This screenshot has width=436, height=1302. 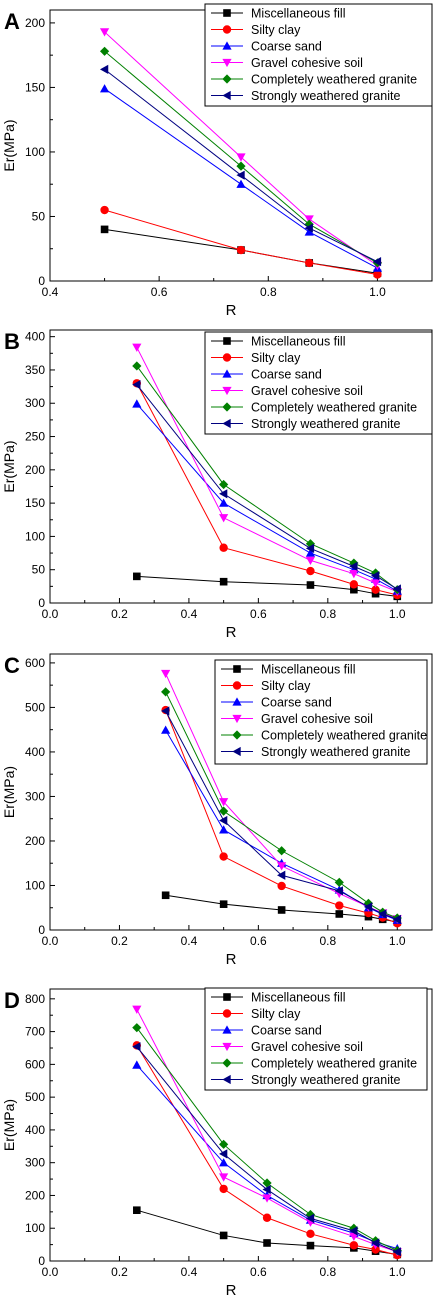 I want to click on panel-a-y-tick-label: 50, so click(x=39, y=216).